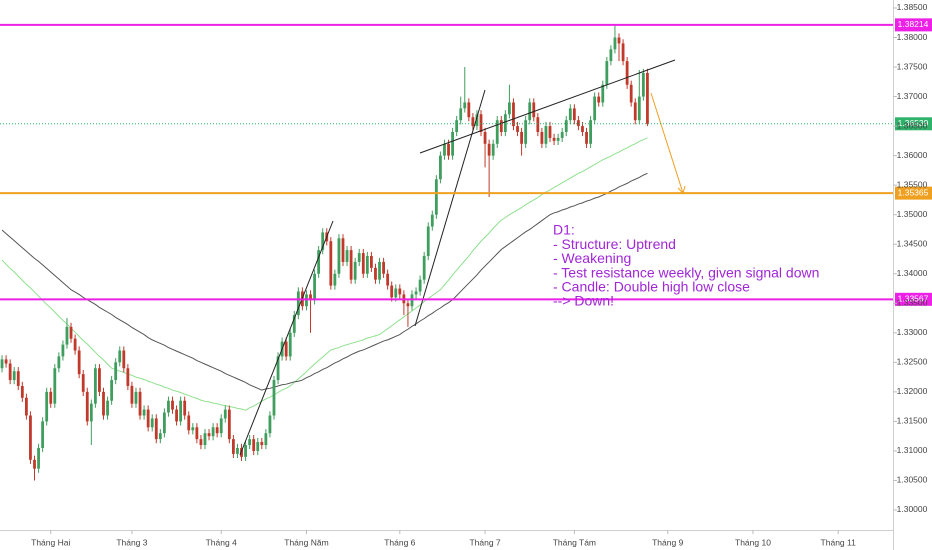 The height and width of the screenshot is (550, 932). What do you see at coordinates (131, 542) in the screenshot?
I see `x-tick-label: Tháng 3` at bounding box center [131, 542].